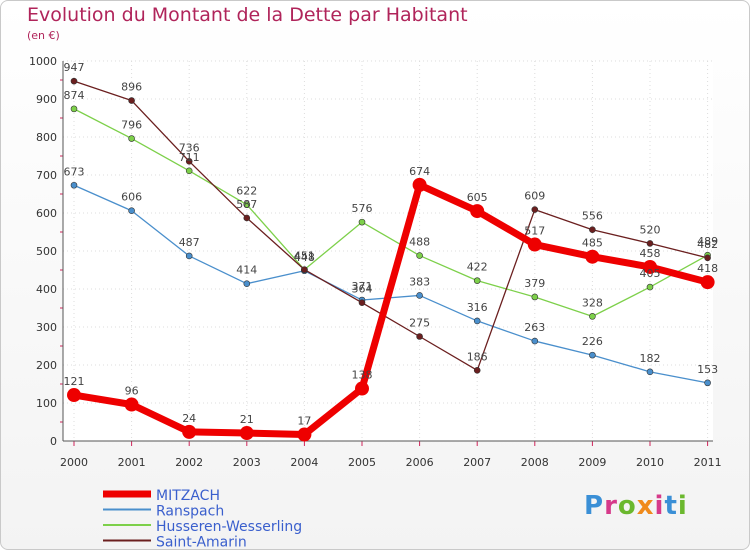  I want to click on x-tick-label: 2011, so click(708, 462).